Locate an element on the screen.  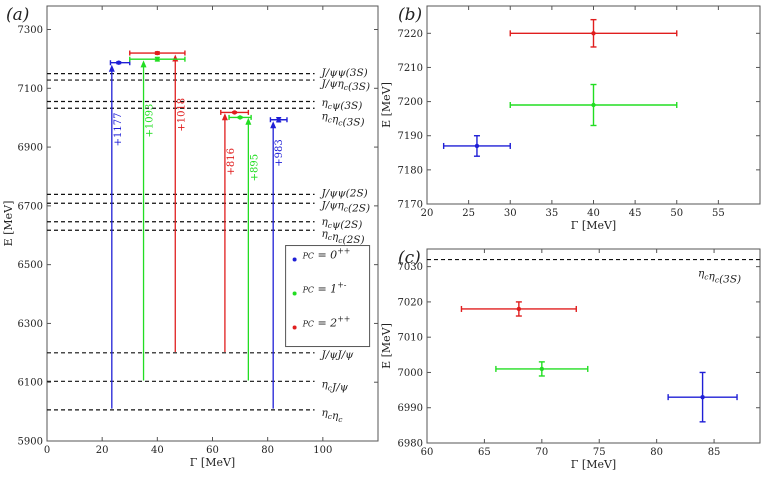
shift-label: +1093 is located at coordinates (150, 121).